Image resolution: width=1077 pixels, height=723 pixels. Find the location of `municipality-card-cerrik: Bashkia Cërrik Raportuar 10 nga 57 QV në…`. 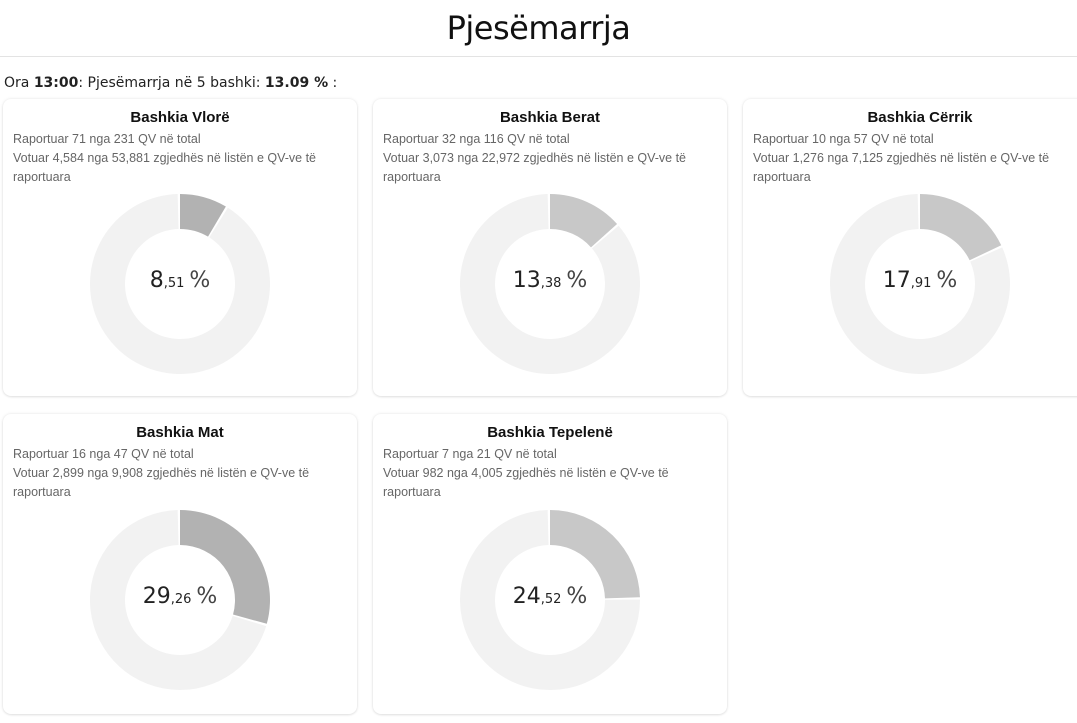

municipality-card-cerrik: Bashkia Cërrik Raportuar 10 nga 57 QV në… is located at coordinates (910, 247).